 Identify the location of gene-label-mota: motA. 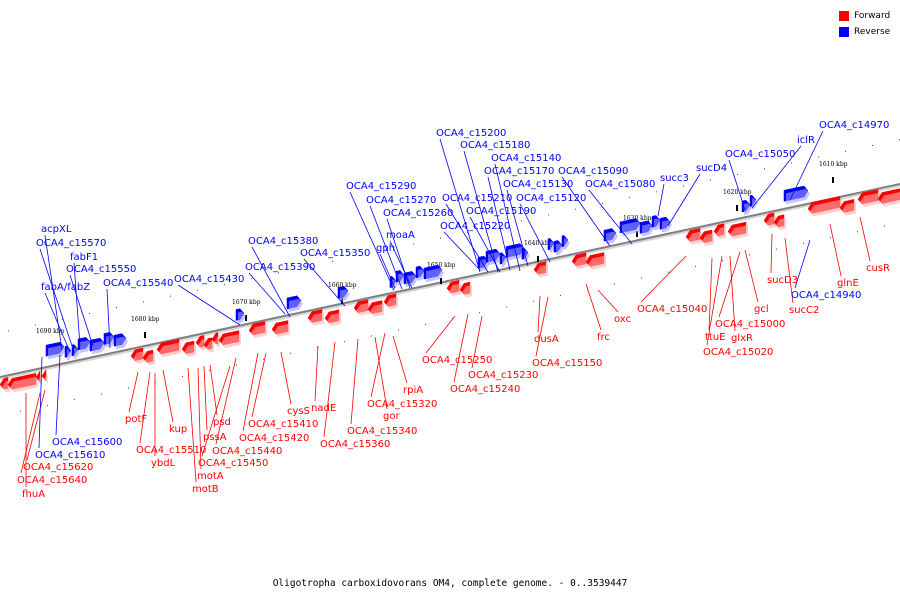
(210, 476).